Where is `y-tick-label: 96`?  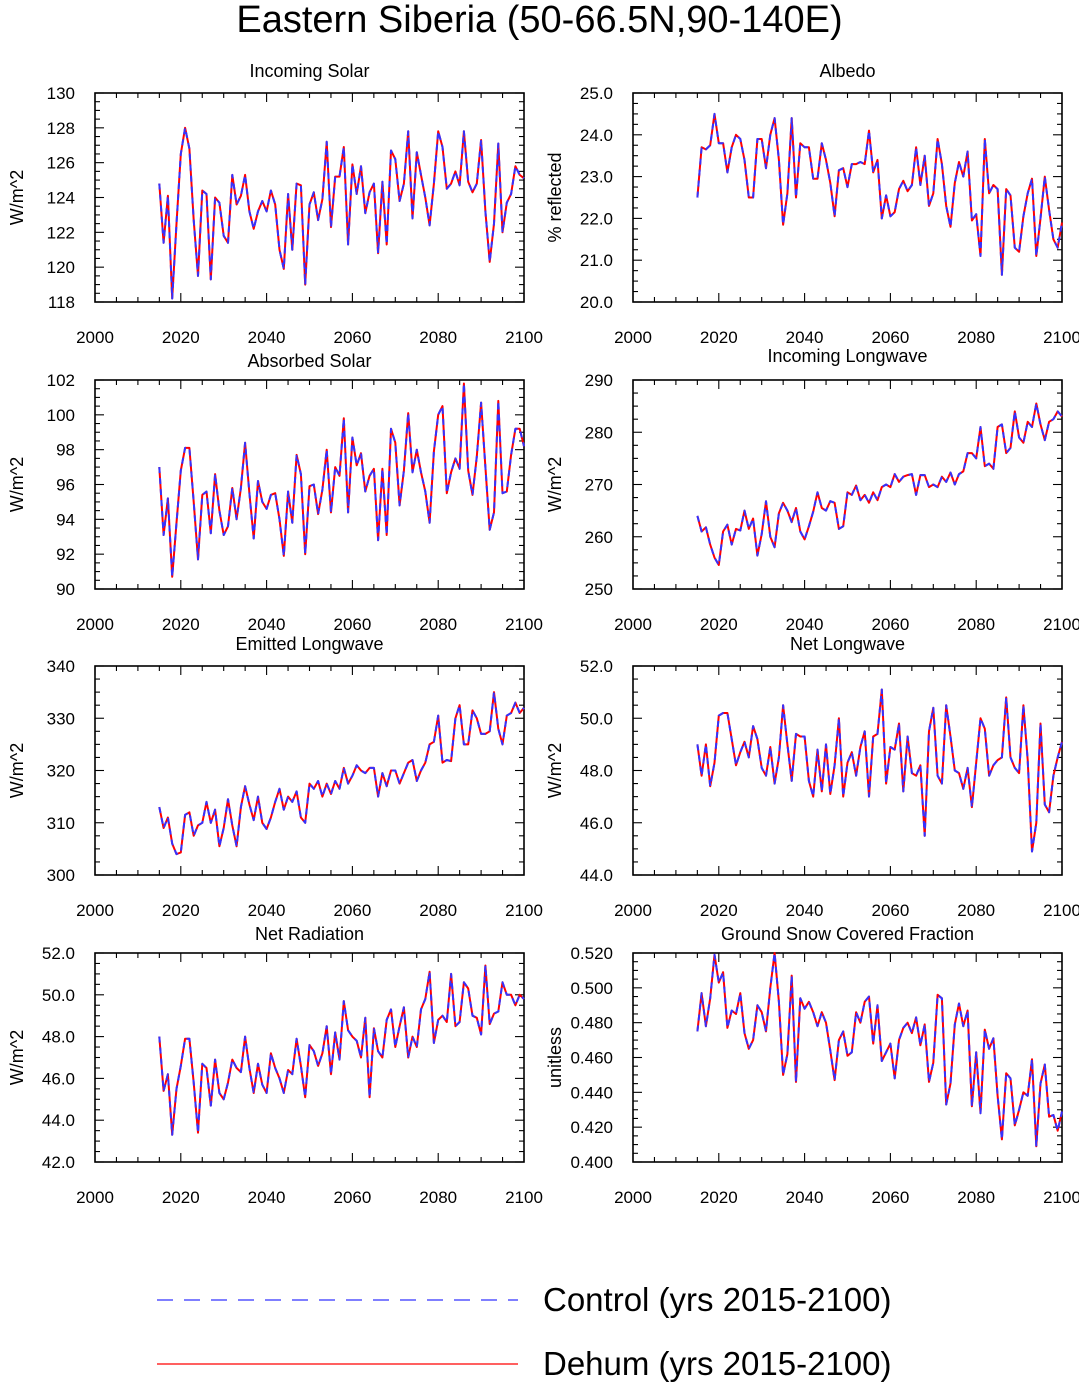 y-tick-label: 96 is located at coordinates (65, 485).